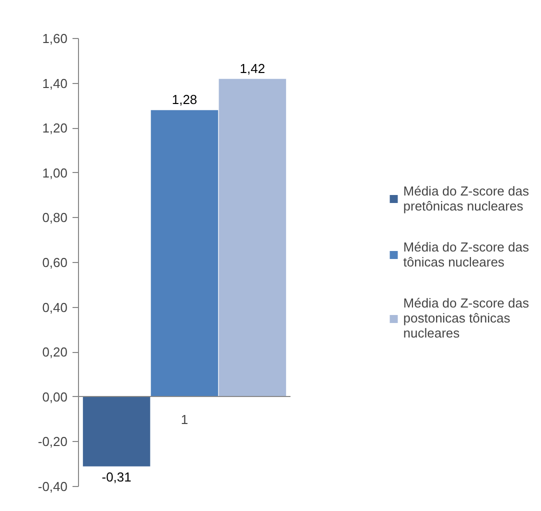 The width and height of the screenshot is (541, 511). Describe the element at coordinates (55, 83) in the screenshot. I see `y-tick-label: 1,40` at that location.